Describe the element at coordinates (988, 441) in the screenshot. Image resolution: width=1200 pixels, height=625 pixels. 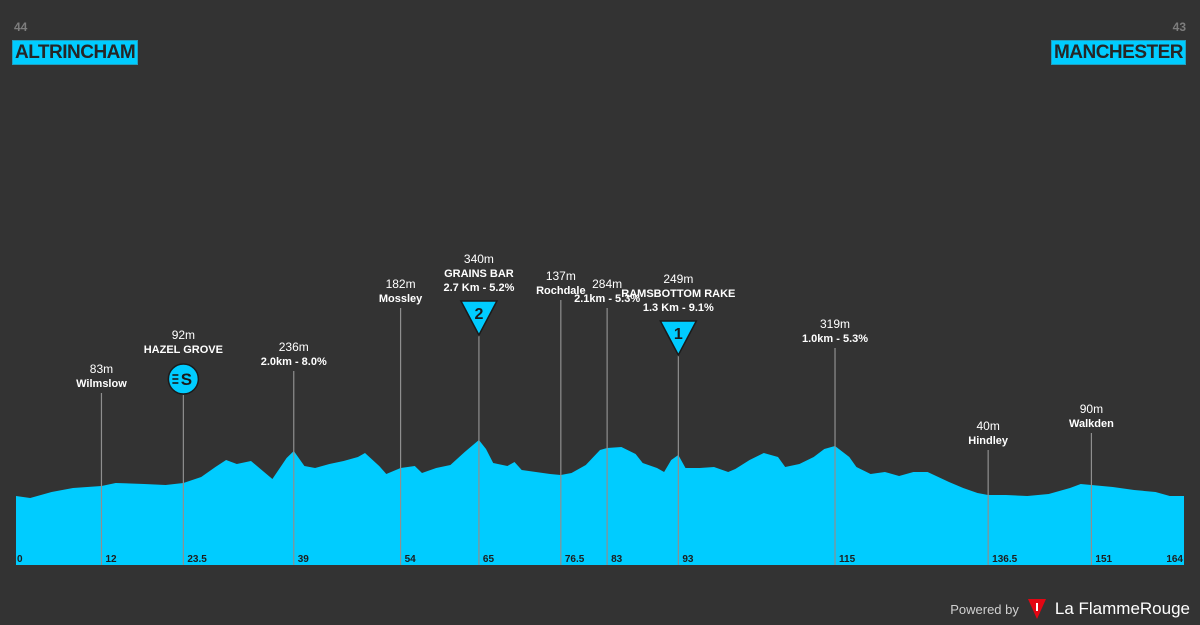
I see `label-name: Hindley` at that location.